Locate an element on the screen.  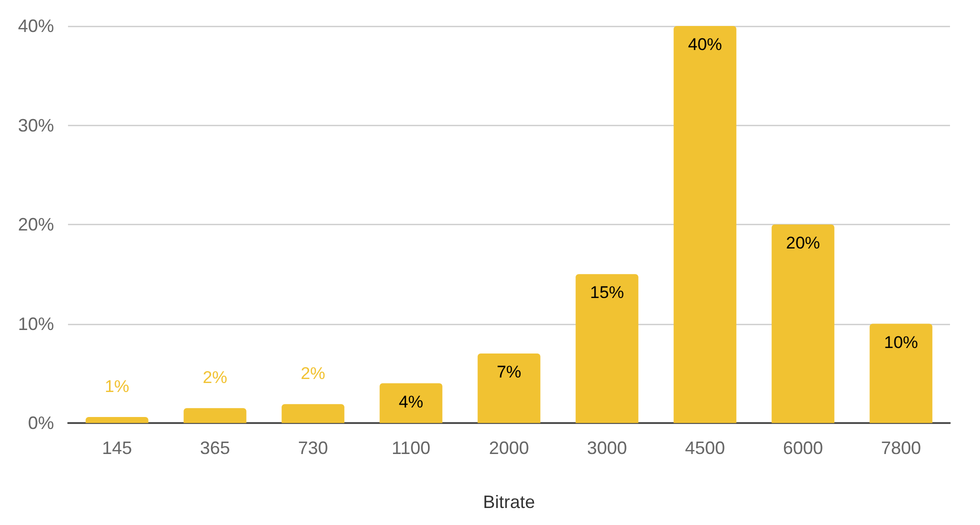
data-label: 1% is located at coordinates (117, 386).